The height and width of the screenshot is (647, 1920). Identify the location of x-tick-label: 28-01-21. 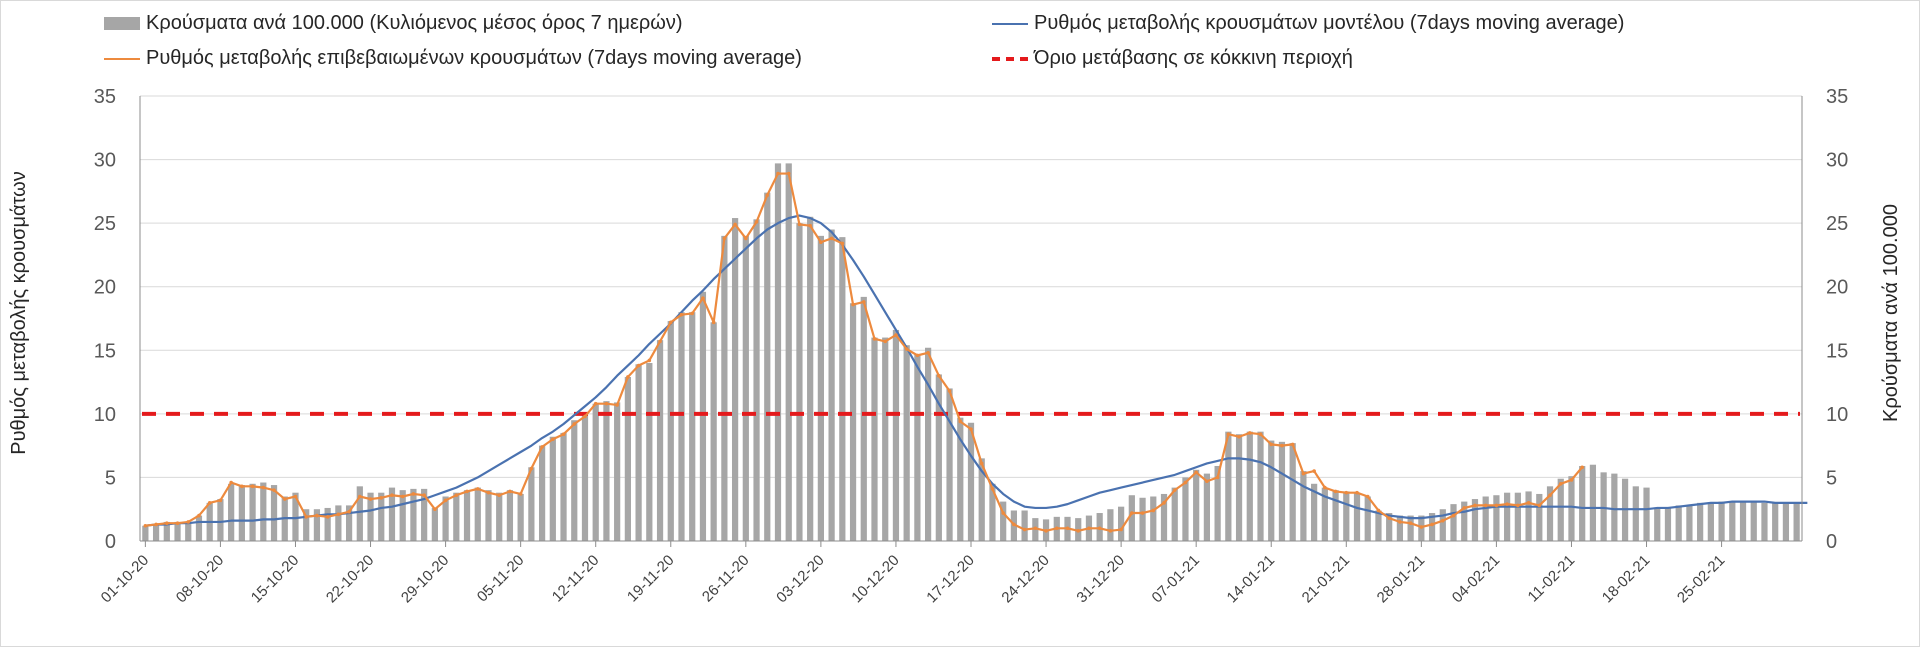
(1401, 579).